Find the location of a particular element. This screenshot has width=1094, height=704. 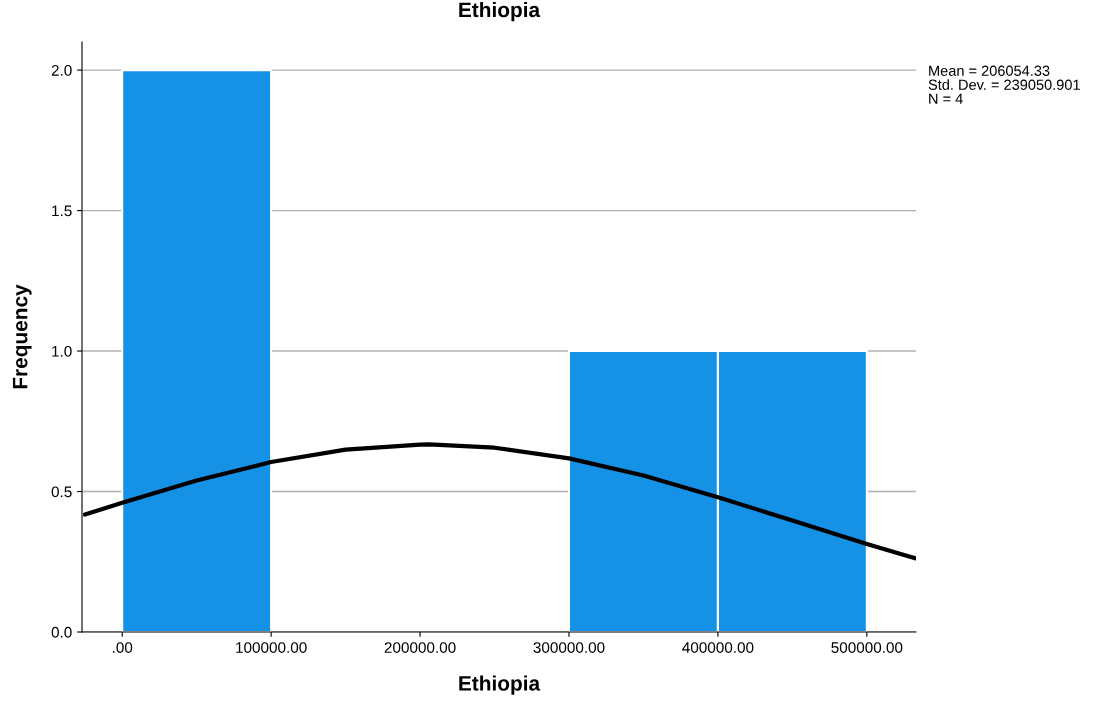

x-tick-label: 200000.00 is located at coordinates (420, 647).